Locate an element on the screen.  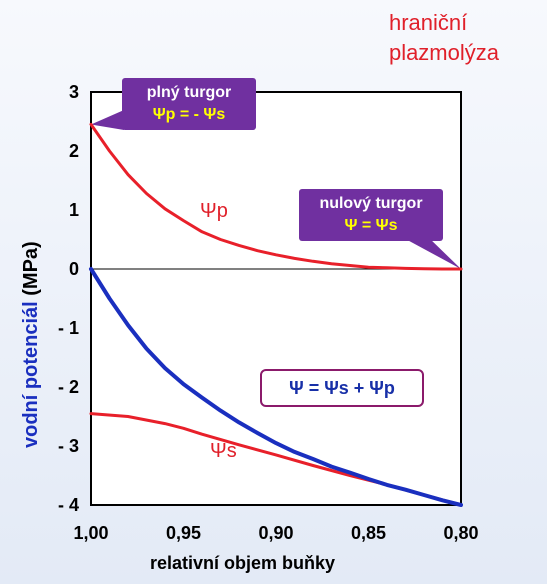
x-axis-label: relativní objem buňky is located at coordinates (243, 563).